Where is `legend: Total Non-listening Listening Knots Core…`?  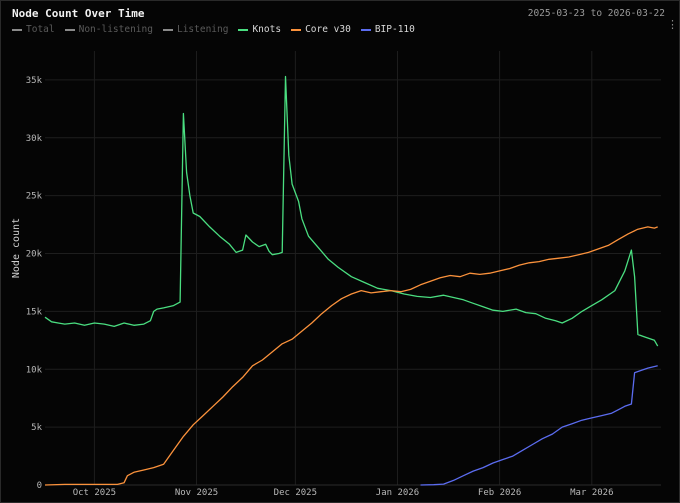
legend: Total Non-listening Listening Knots Core… is located at coordinates (213, 29).